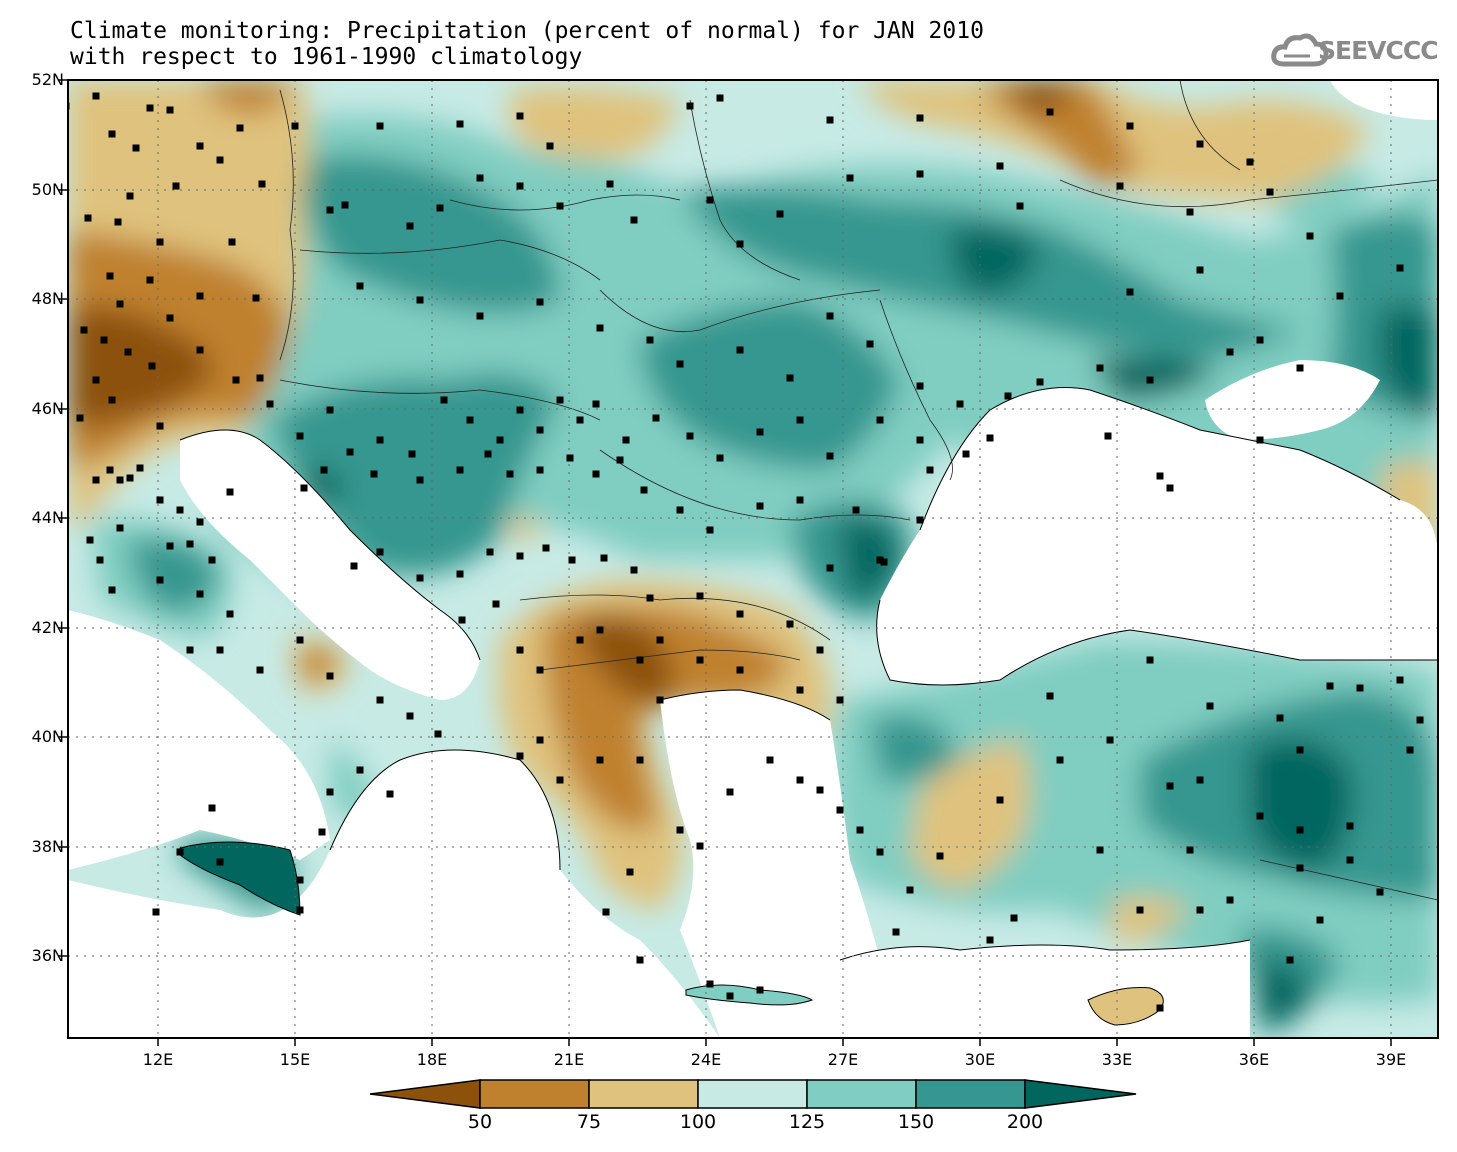 The image size is (1457, 1152). What do you see at coordinates (47, 846) in the screenshot?
I see `lat-label: 38N` at bounding box center [47, 846].